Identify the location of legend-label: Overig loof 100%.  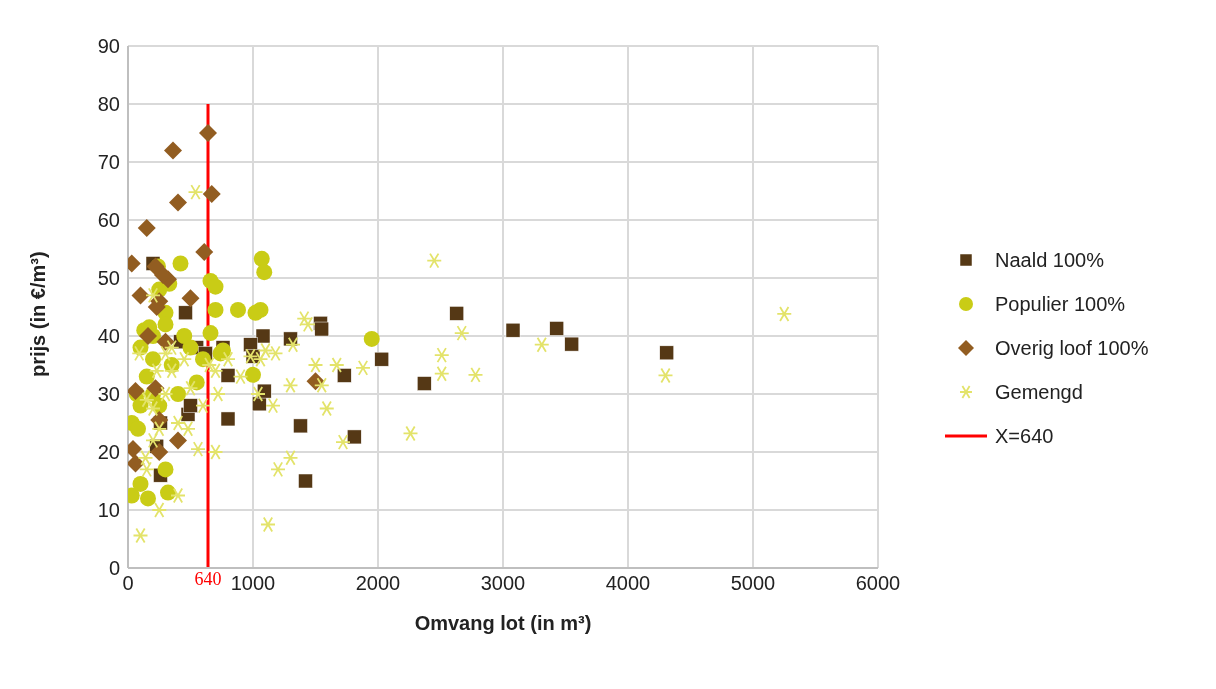
(1072, 348).